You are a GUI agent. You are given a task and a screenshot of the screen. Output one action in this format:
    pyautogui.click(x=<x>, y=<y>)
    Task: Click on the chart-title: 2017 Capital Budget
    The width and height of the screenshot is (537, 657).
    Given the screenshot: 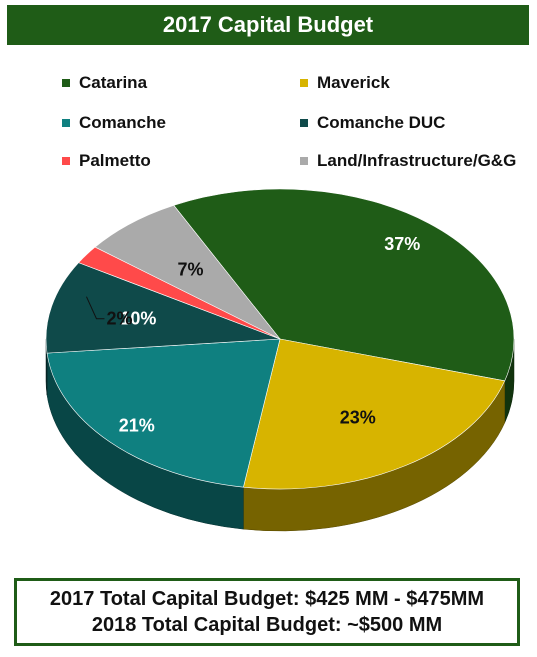 What is the action you would take?
    pyautogui.click(x=268, y=24)
    